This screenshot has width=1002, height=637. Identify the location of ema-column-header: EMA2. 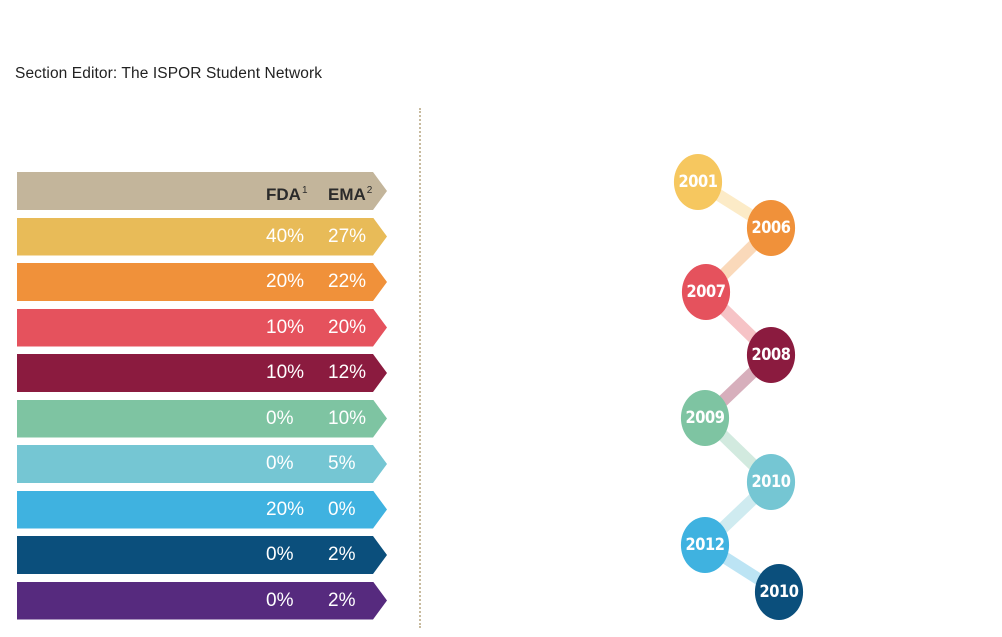
(350, 194).